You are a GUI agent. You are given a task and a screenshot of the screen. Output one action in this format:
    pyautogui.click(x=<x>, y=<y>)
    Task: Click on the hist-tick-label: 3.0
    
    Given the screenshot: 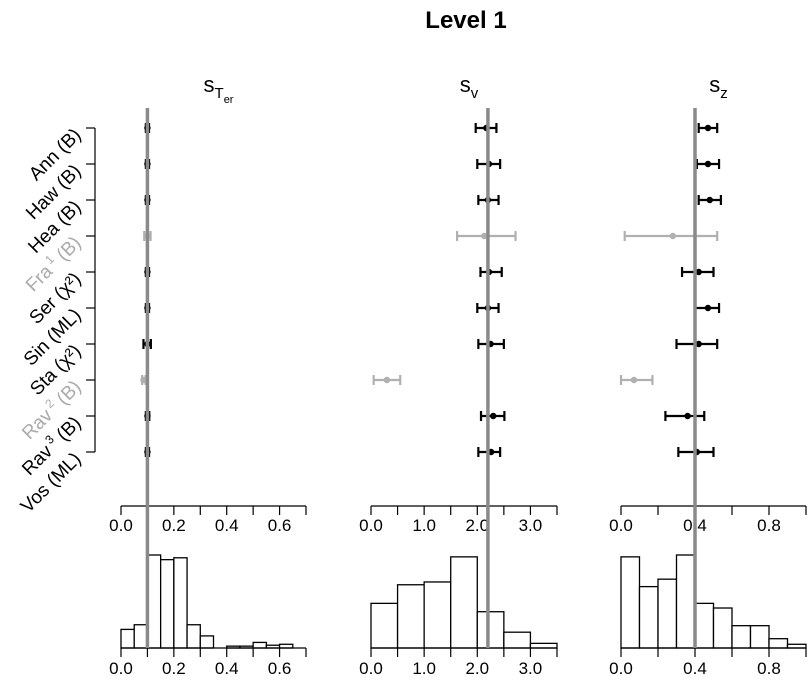 What is the action you would take?
    pyautogui.click(x=531, y=668)
    